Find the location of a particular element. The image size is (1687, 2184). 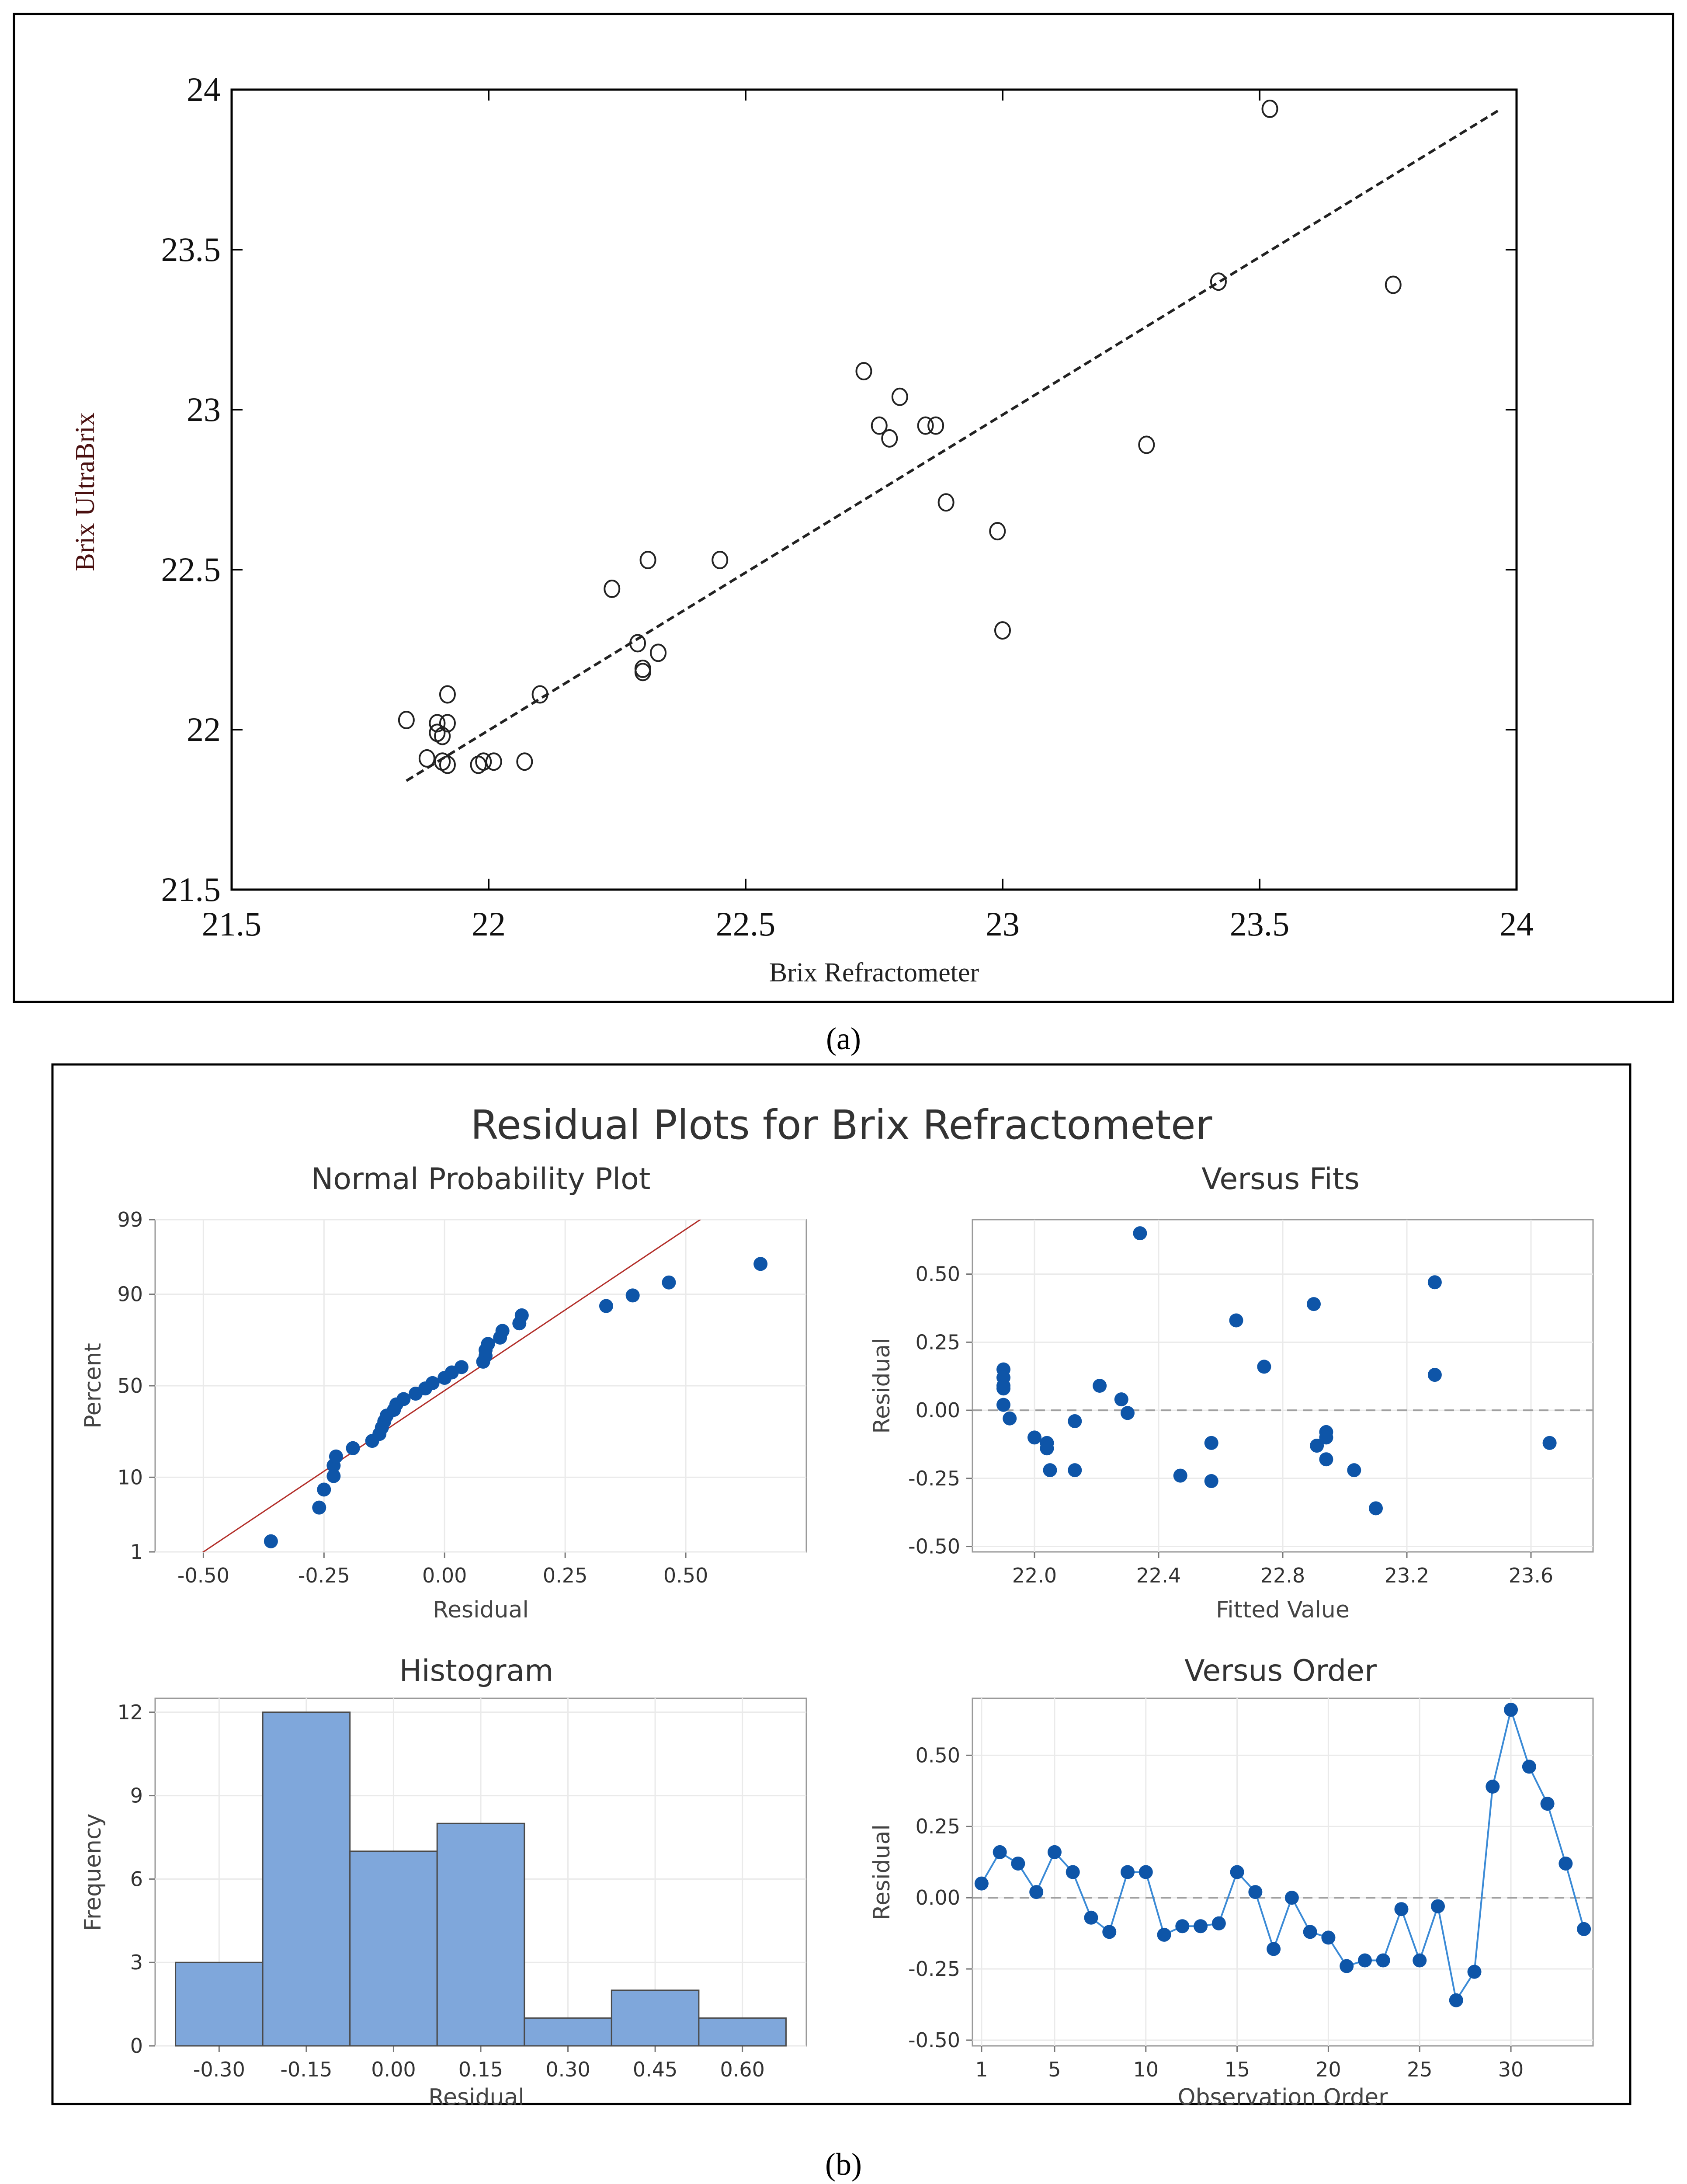

npp-y-tick-label: 50 is located at coordinates (130, 1386).